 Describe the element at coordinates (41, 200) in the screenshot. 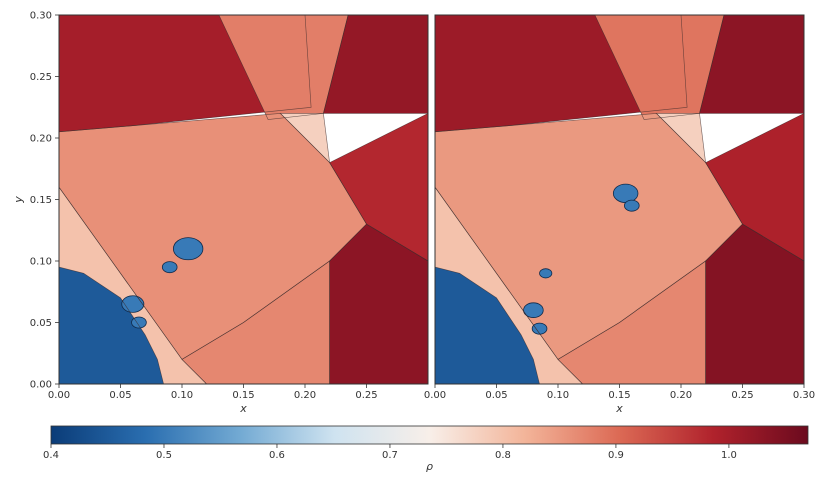

I see `y-tick-label: 0.15` at that location.